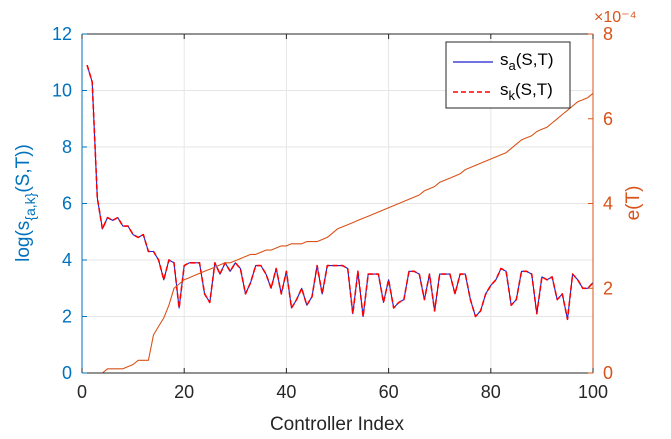 Image resolution: width=671 pixels, height=439 pixels. I want to click on legend: sa(S,T) sk(S,T), so click(508, 75).